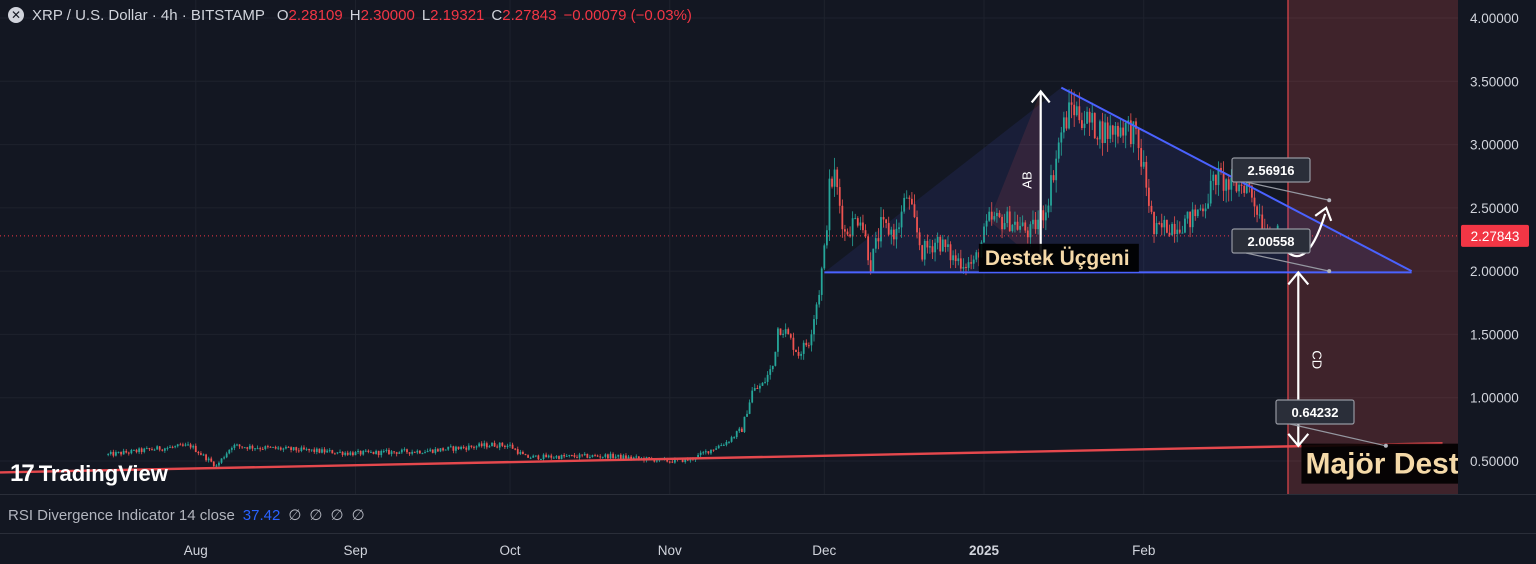  I want to click on target-callout-2: 2.00558, so click(1281, 251).